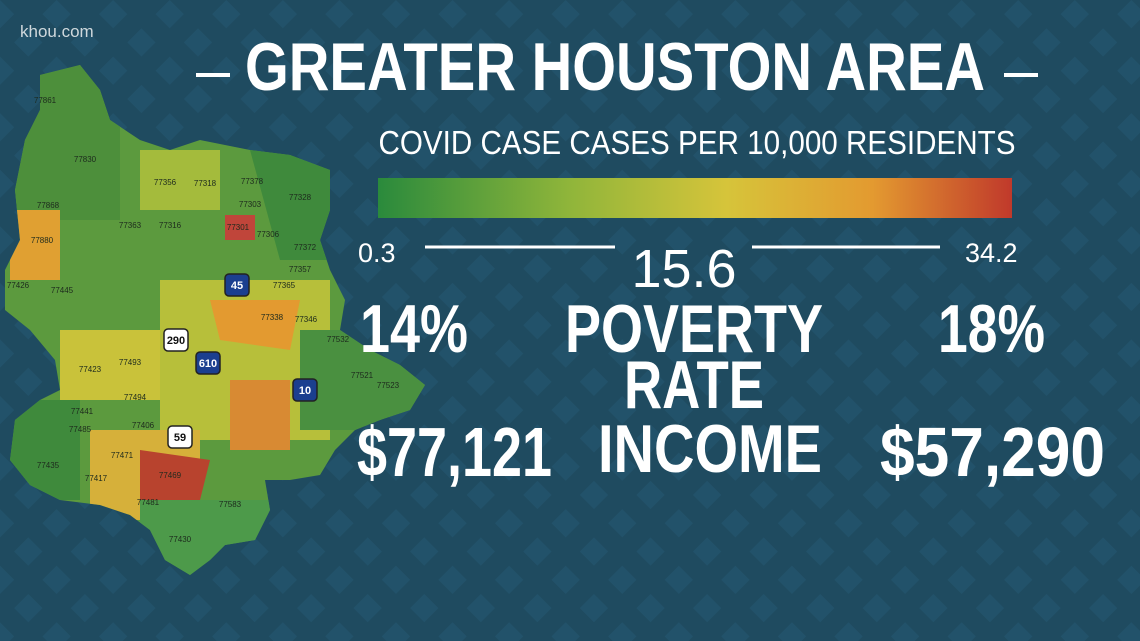  What do you see at coordinates (615, 67) in the screenshot?
I see `title: GREATER HOUSTON AREA` at bounding box center [615, 67].